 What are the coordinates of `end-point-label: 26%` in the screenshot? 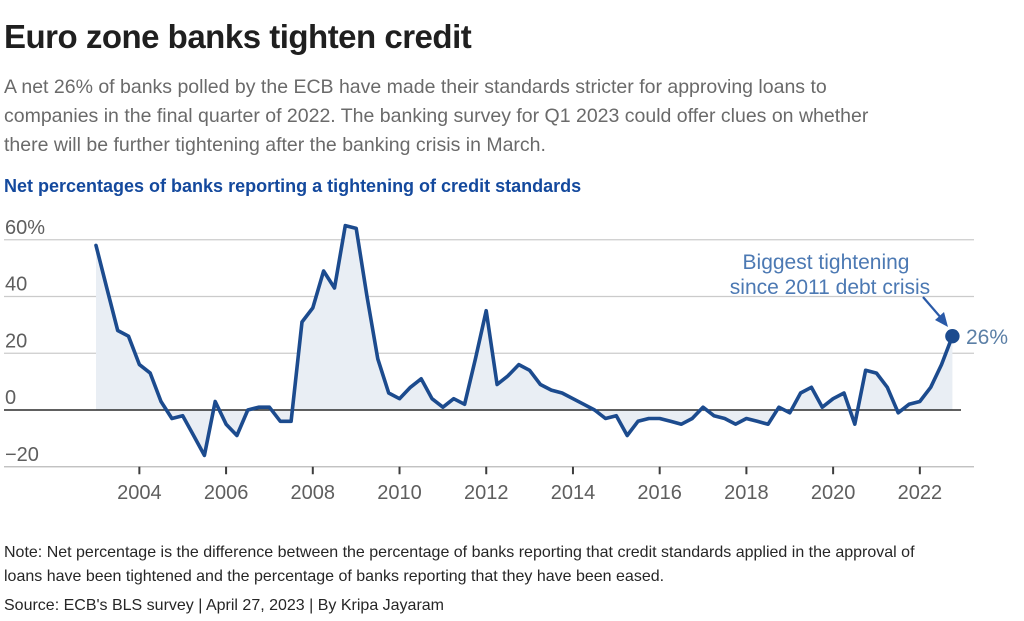 It's located at (987, 337).